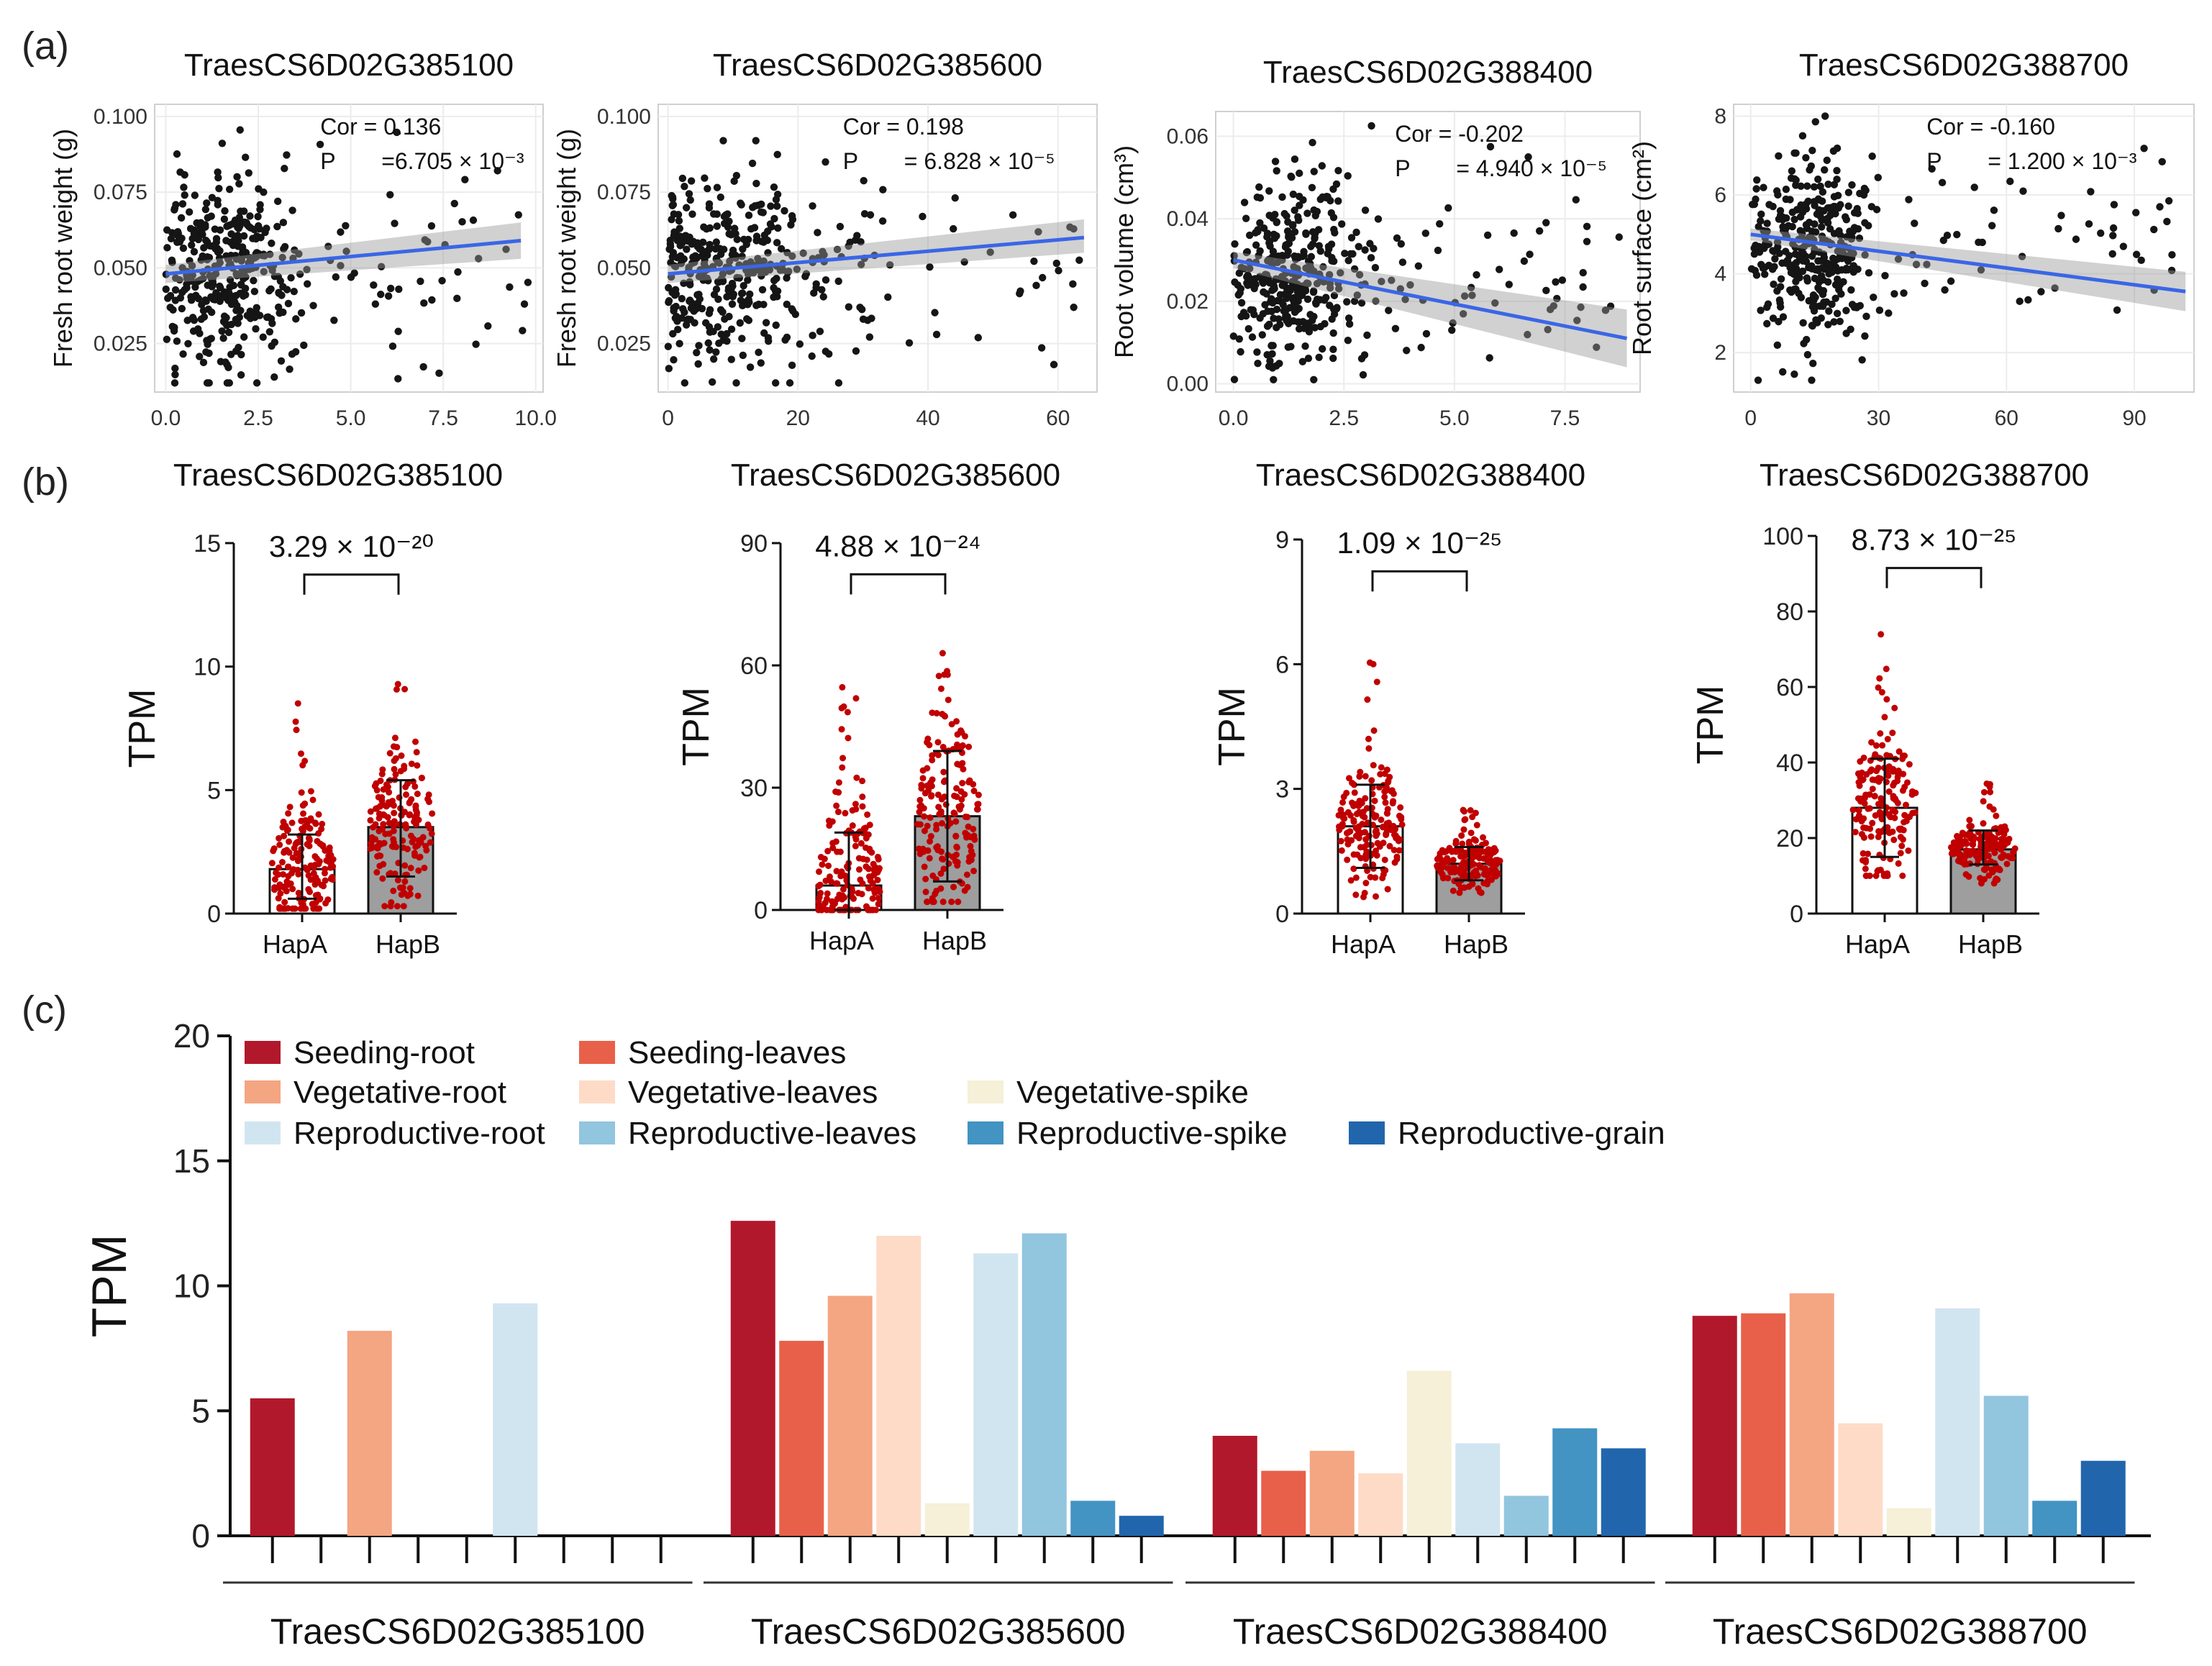 The height and width of the screenshot is (1666, 2212). I want to click on y-tick-label: 0.075, so click(120, 192).